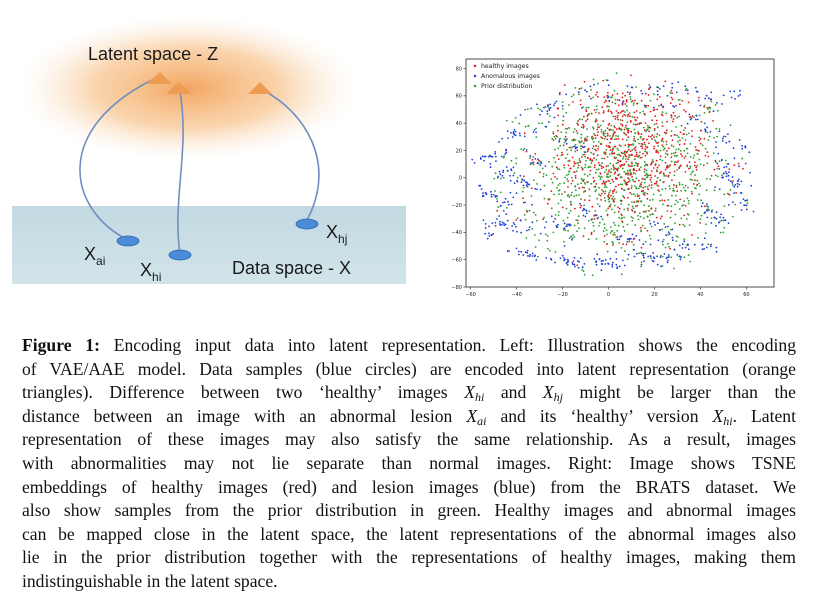  What do you see at coordinates (507, 86) in the screenshot?
I see `legend-label-prior: Prior distribution` at bounding box center [507, 86].